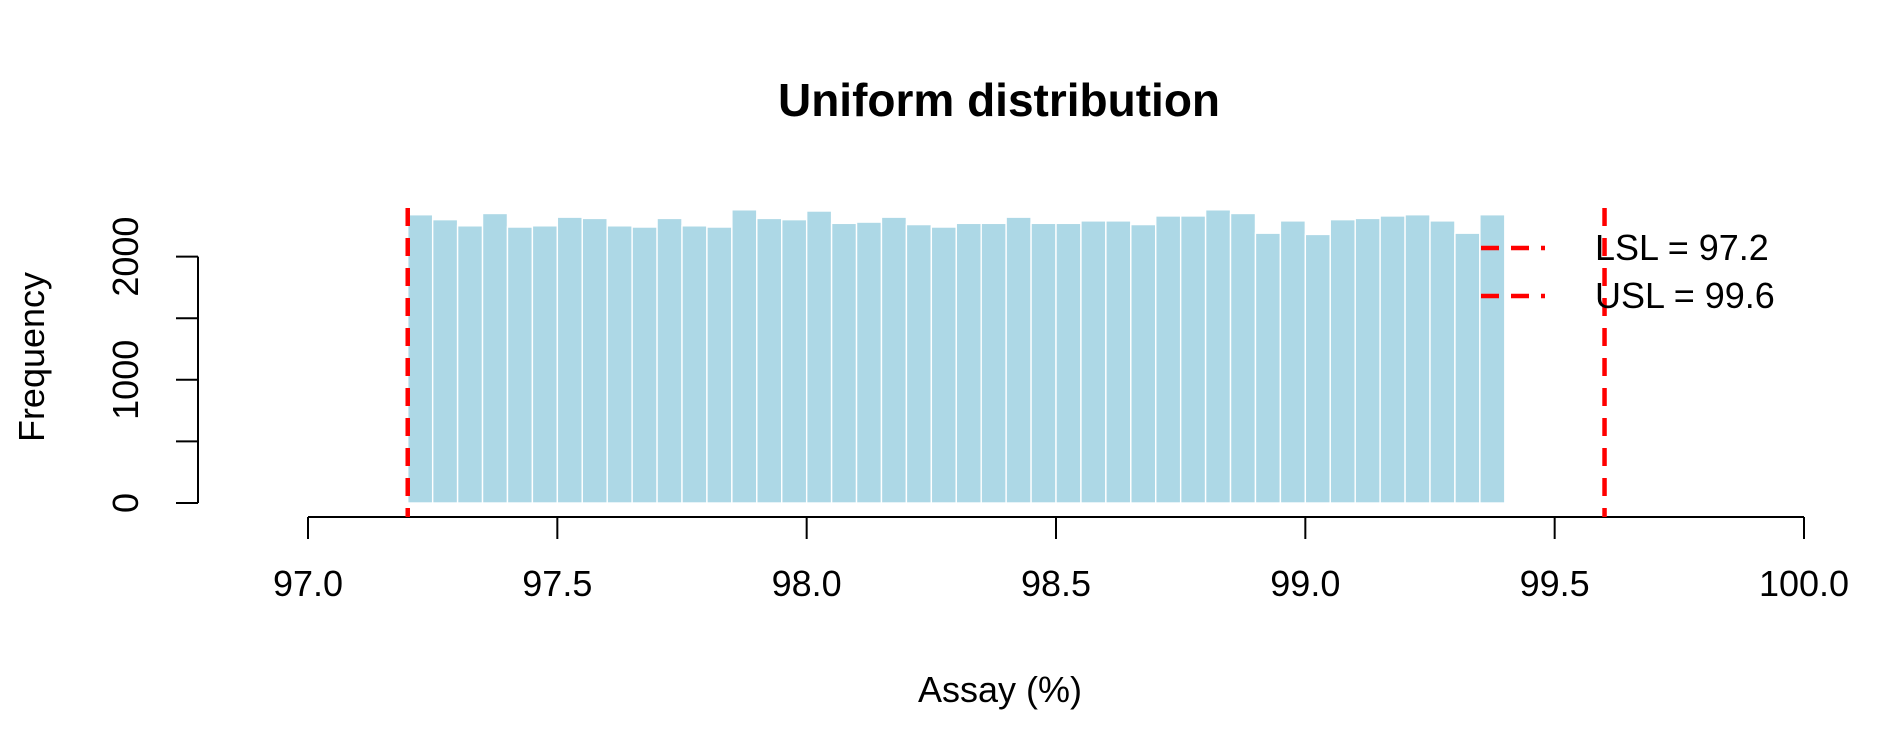 The width and height of the screenshot is (1890, 755). Describe the element at coordinates (152, 365) in the screenshot. I see `y-axis: 0 1000 2000` at that location.